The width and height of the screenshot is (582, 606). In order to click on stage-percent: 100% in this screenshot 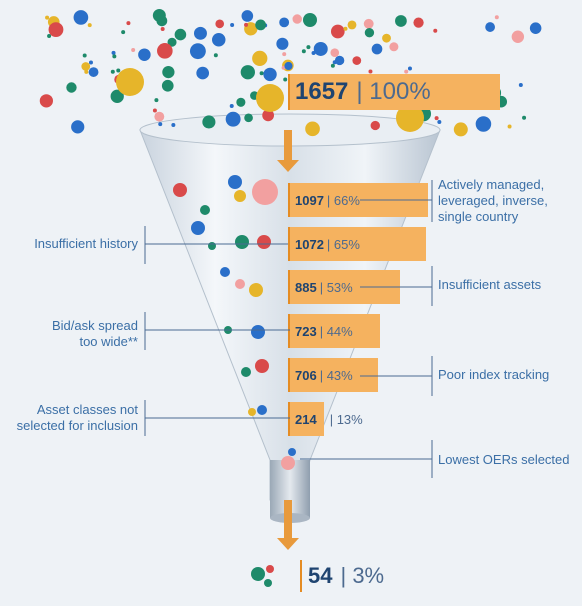, I will do `click(400, 91)`.